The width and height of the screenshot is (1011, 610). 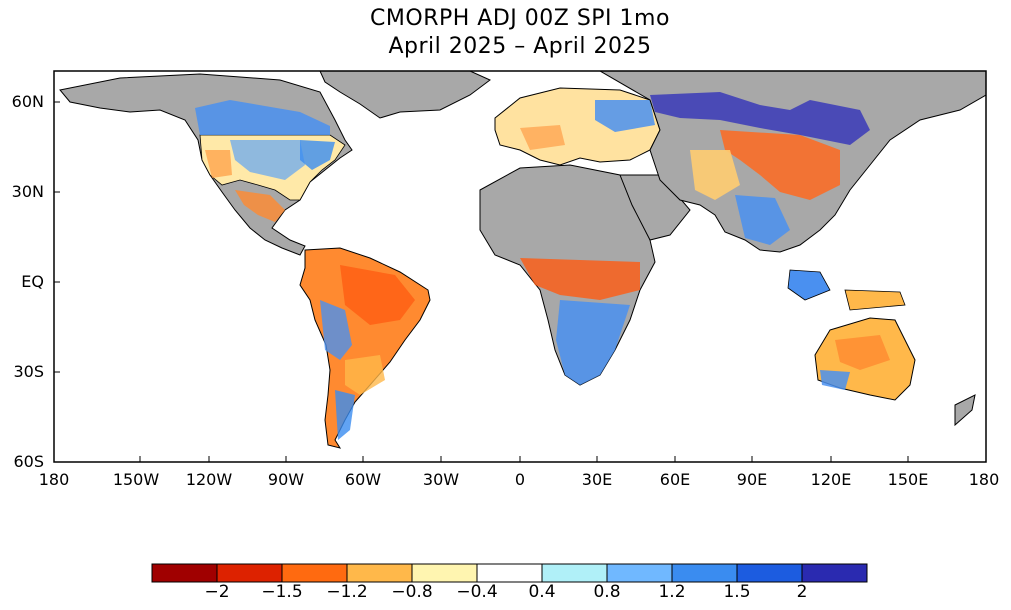 What do you see at coordinates (908, 479) in the screenshot?
I see `lon-label-150e: 150E` at bounding box center [908, 479].